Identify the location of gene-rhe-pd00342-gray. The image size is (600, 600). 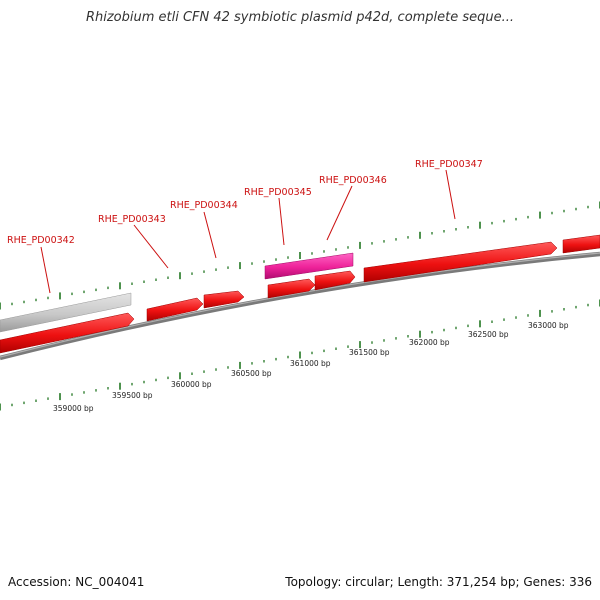
(66, 312).